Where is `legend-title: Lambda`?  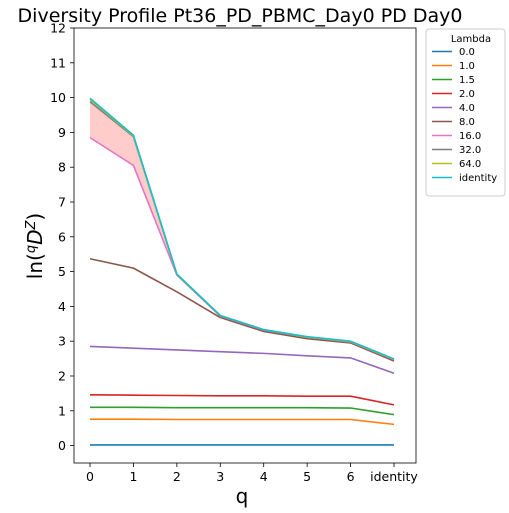
legend-title: Lambda is located at coordinates (471, 39).